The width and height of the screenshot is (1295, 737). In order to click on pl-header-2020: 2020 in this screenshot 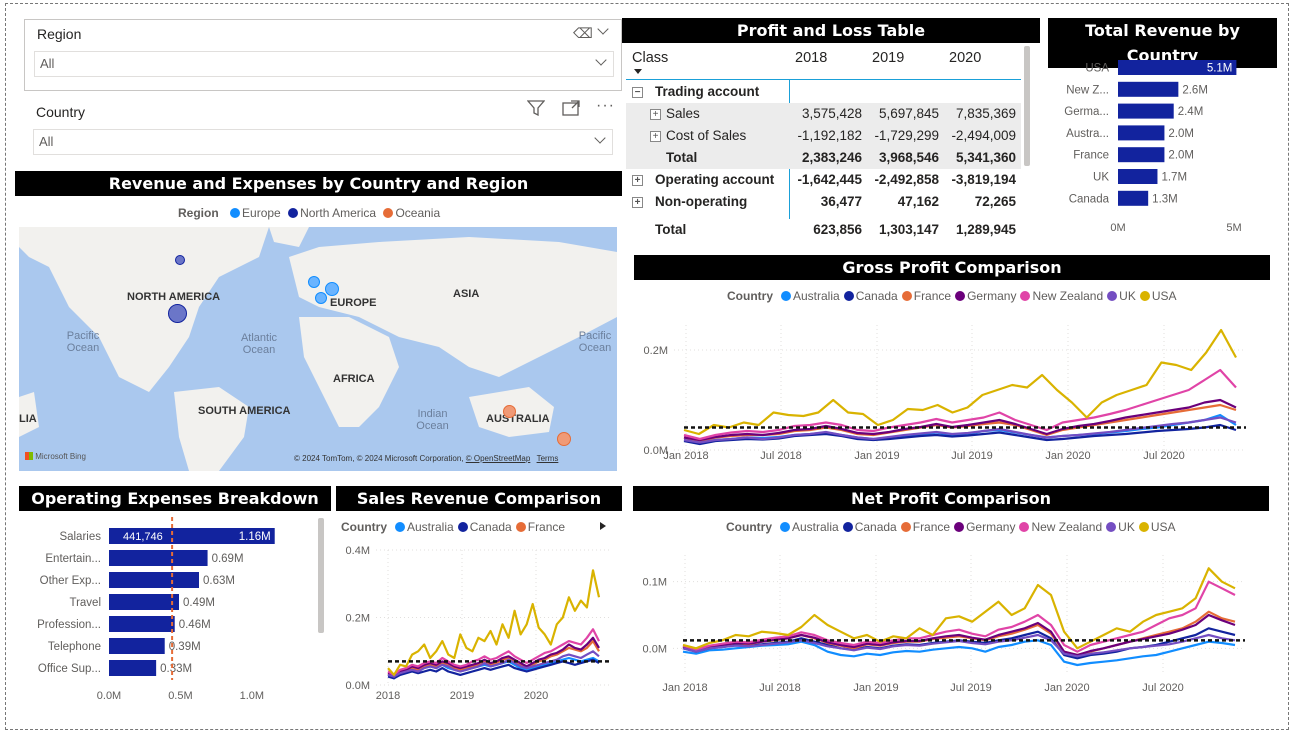, I will do `click(965, 58)`.